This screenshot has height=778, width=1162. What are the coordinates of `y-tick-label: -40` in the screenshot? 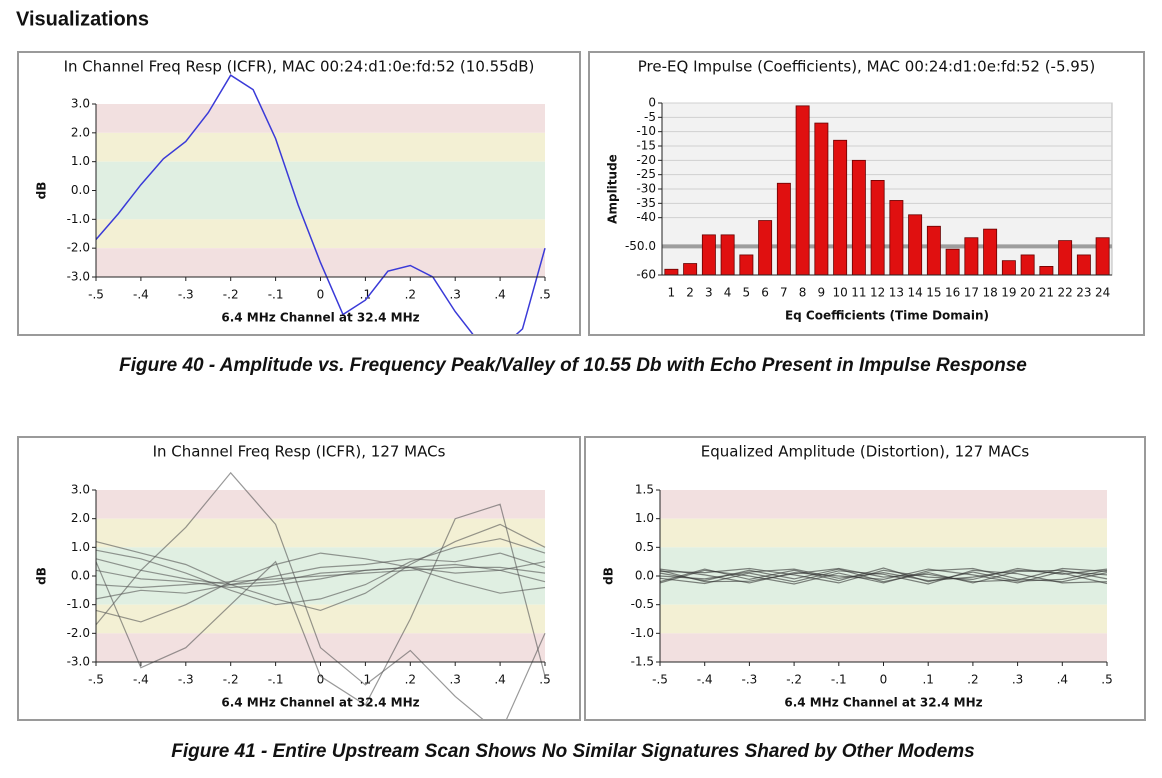 It's located at (646, 217).